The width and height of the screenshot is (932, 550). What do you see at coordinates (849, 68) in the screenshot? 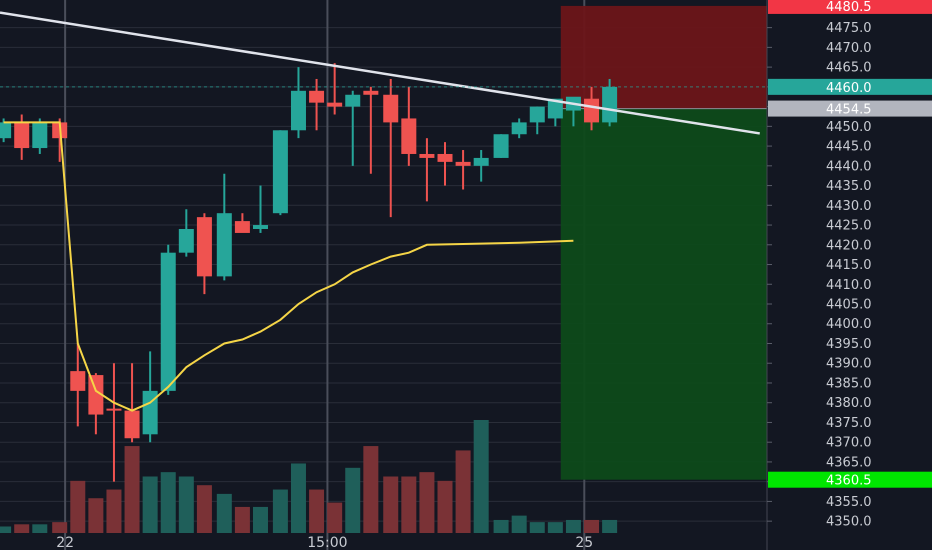
I see `price-tick-label: 4465.0` at bounding box center [849, 68].